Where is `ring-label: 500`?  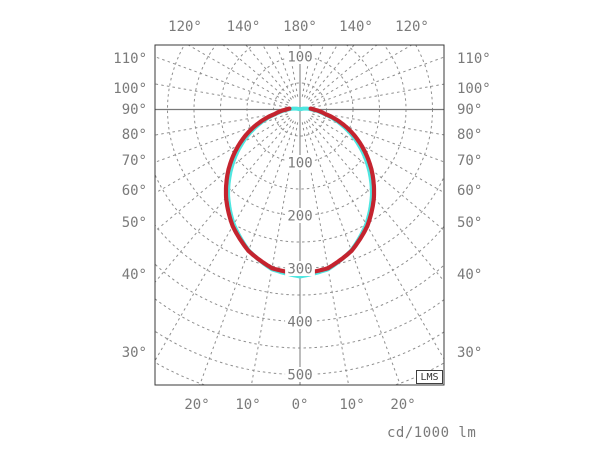
ring-label: 500 is located at coordinates (299, 376).